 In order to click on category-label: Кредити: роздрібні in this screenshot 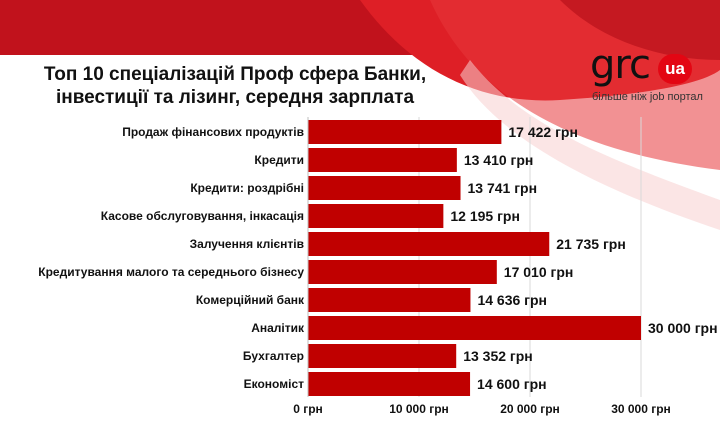, I will do `click(247, 188)`.